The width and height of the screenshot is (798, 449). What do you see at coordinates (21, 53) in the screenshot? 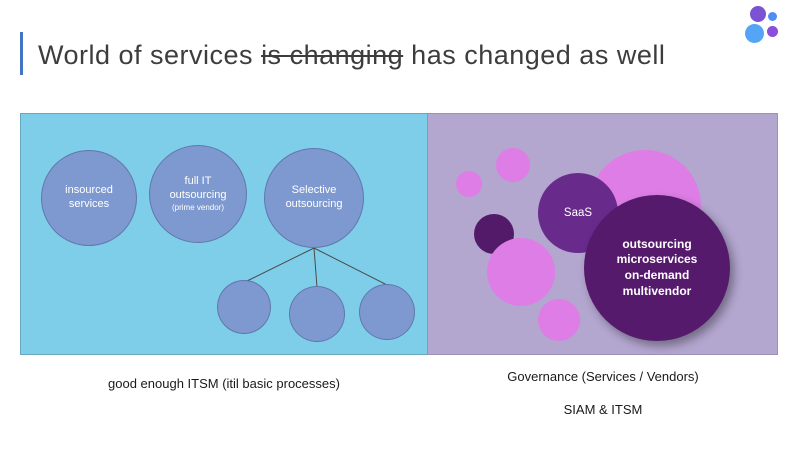
I see `title-accent-bar` at bounding box center [21, 53].